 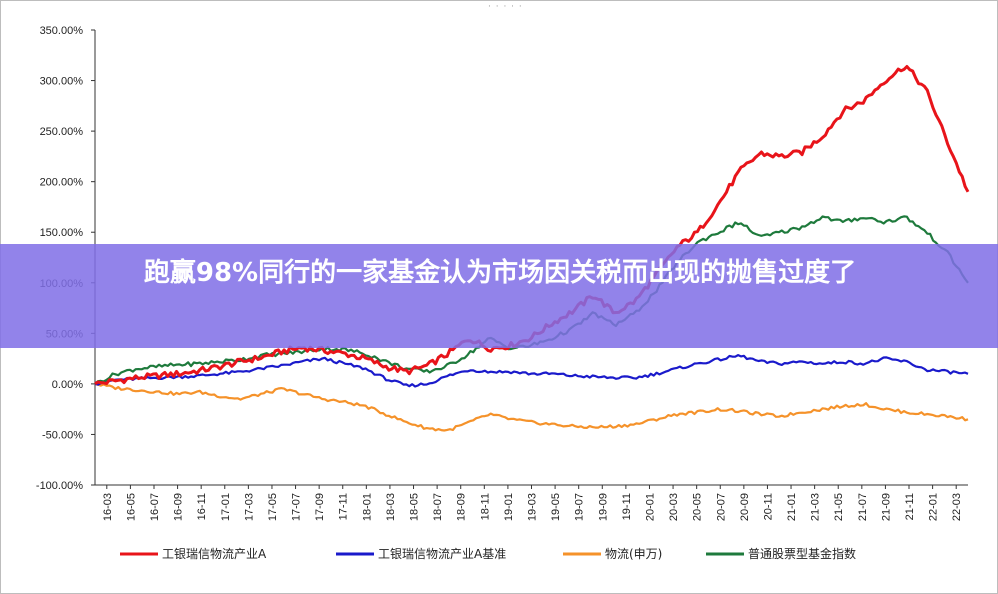 What do you see at coordinates (62, 233) in the screenshot?
I see `y-tick-label: 150.00%` at bounding box center [62, 233].